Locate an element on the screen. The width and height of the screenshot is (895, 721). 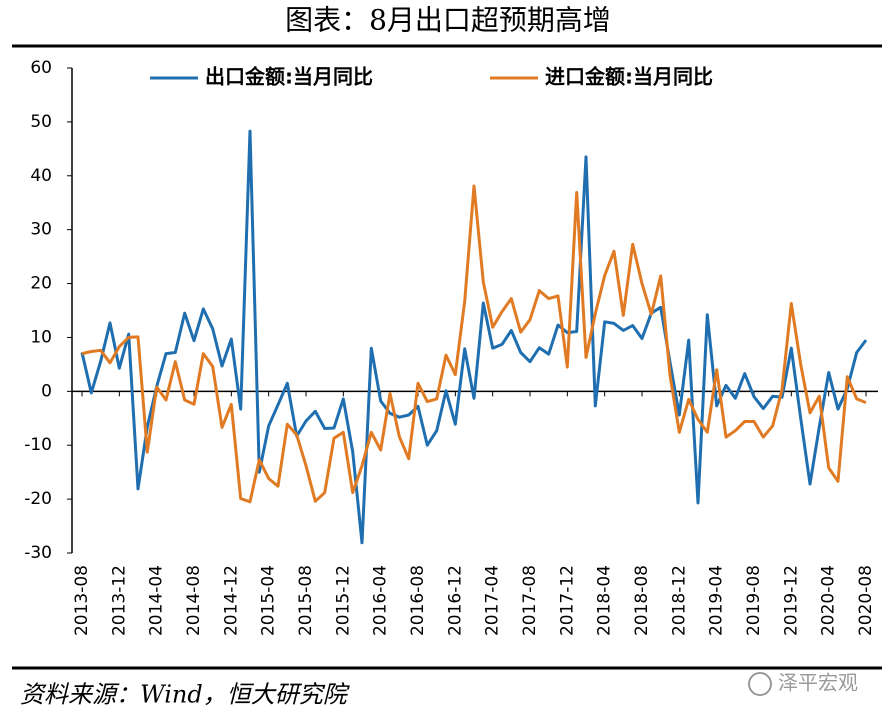
x-tick-label: 2019-12 is located at coordinates (791, 600).